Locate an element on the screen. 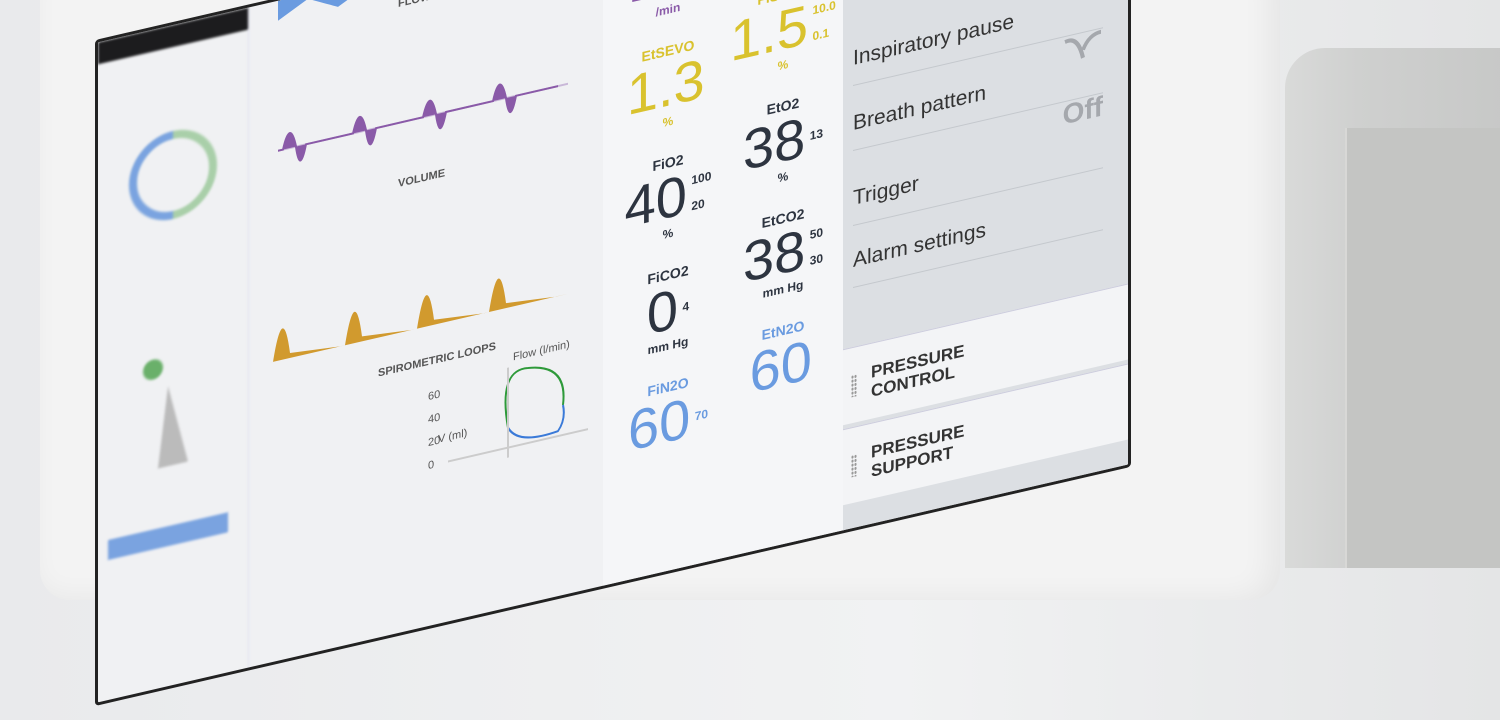 This screenshot has height=720, width=1500. volume-waveform is located at coordinates (418, 321).